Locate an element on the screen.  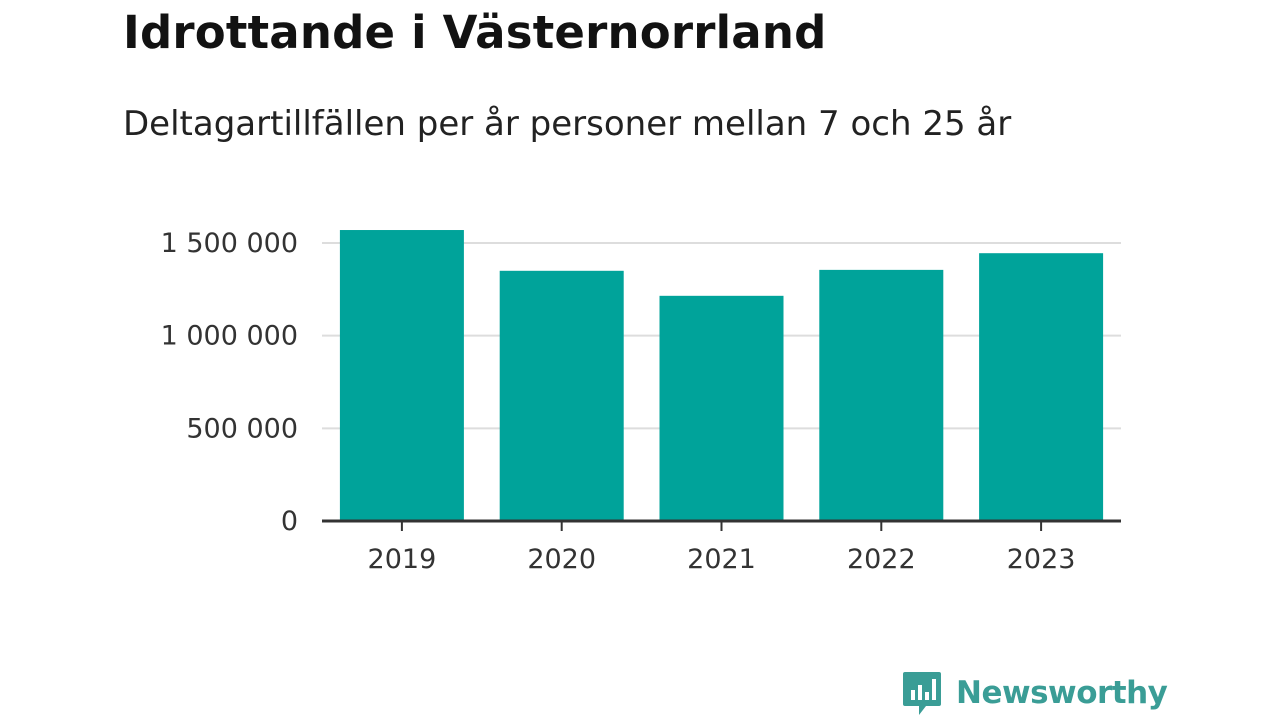
x-tick-label: 2022 is located at coordinates (881, 559).